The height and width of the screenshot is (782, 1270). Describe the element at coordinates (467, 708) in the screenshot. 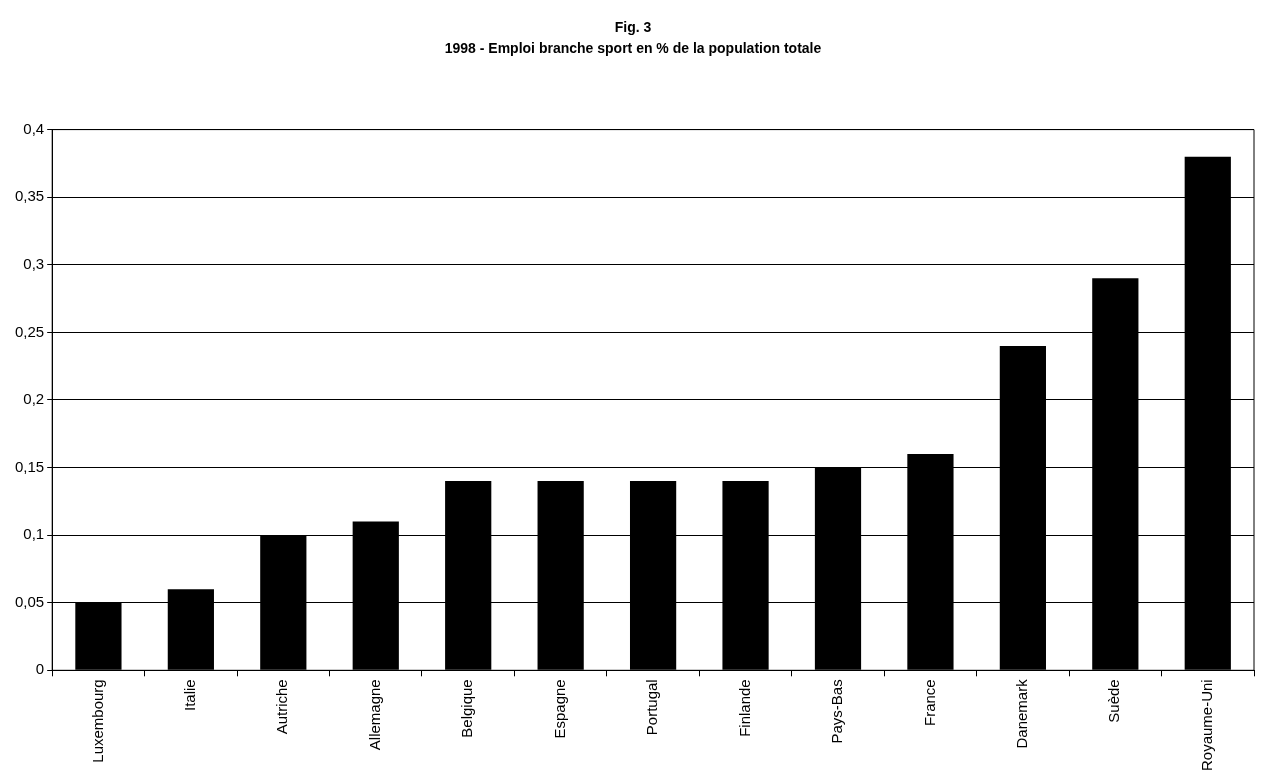

I see `x-tick-label: Belgique` at that location.